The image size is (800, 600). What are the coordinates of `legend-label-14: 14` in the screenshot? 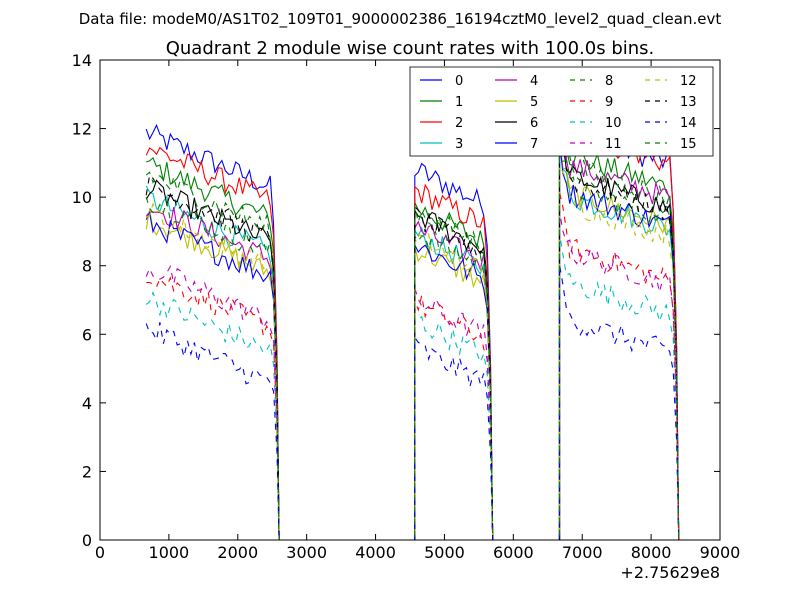 It's located at (688, 123).